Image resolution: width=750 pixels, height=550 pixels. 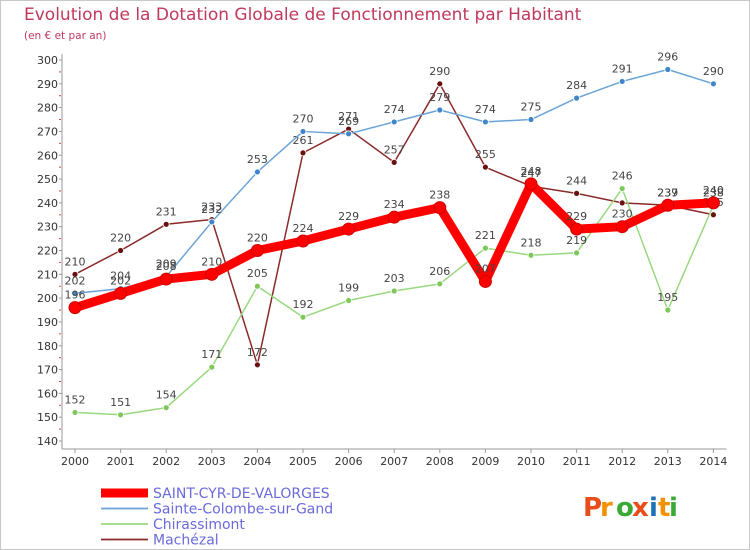 I want to click on data-label-chirassimont: 203, so click(x=394, y=278).